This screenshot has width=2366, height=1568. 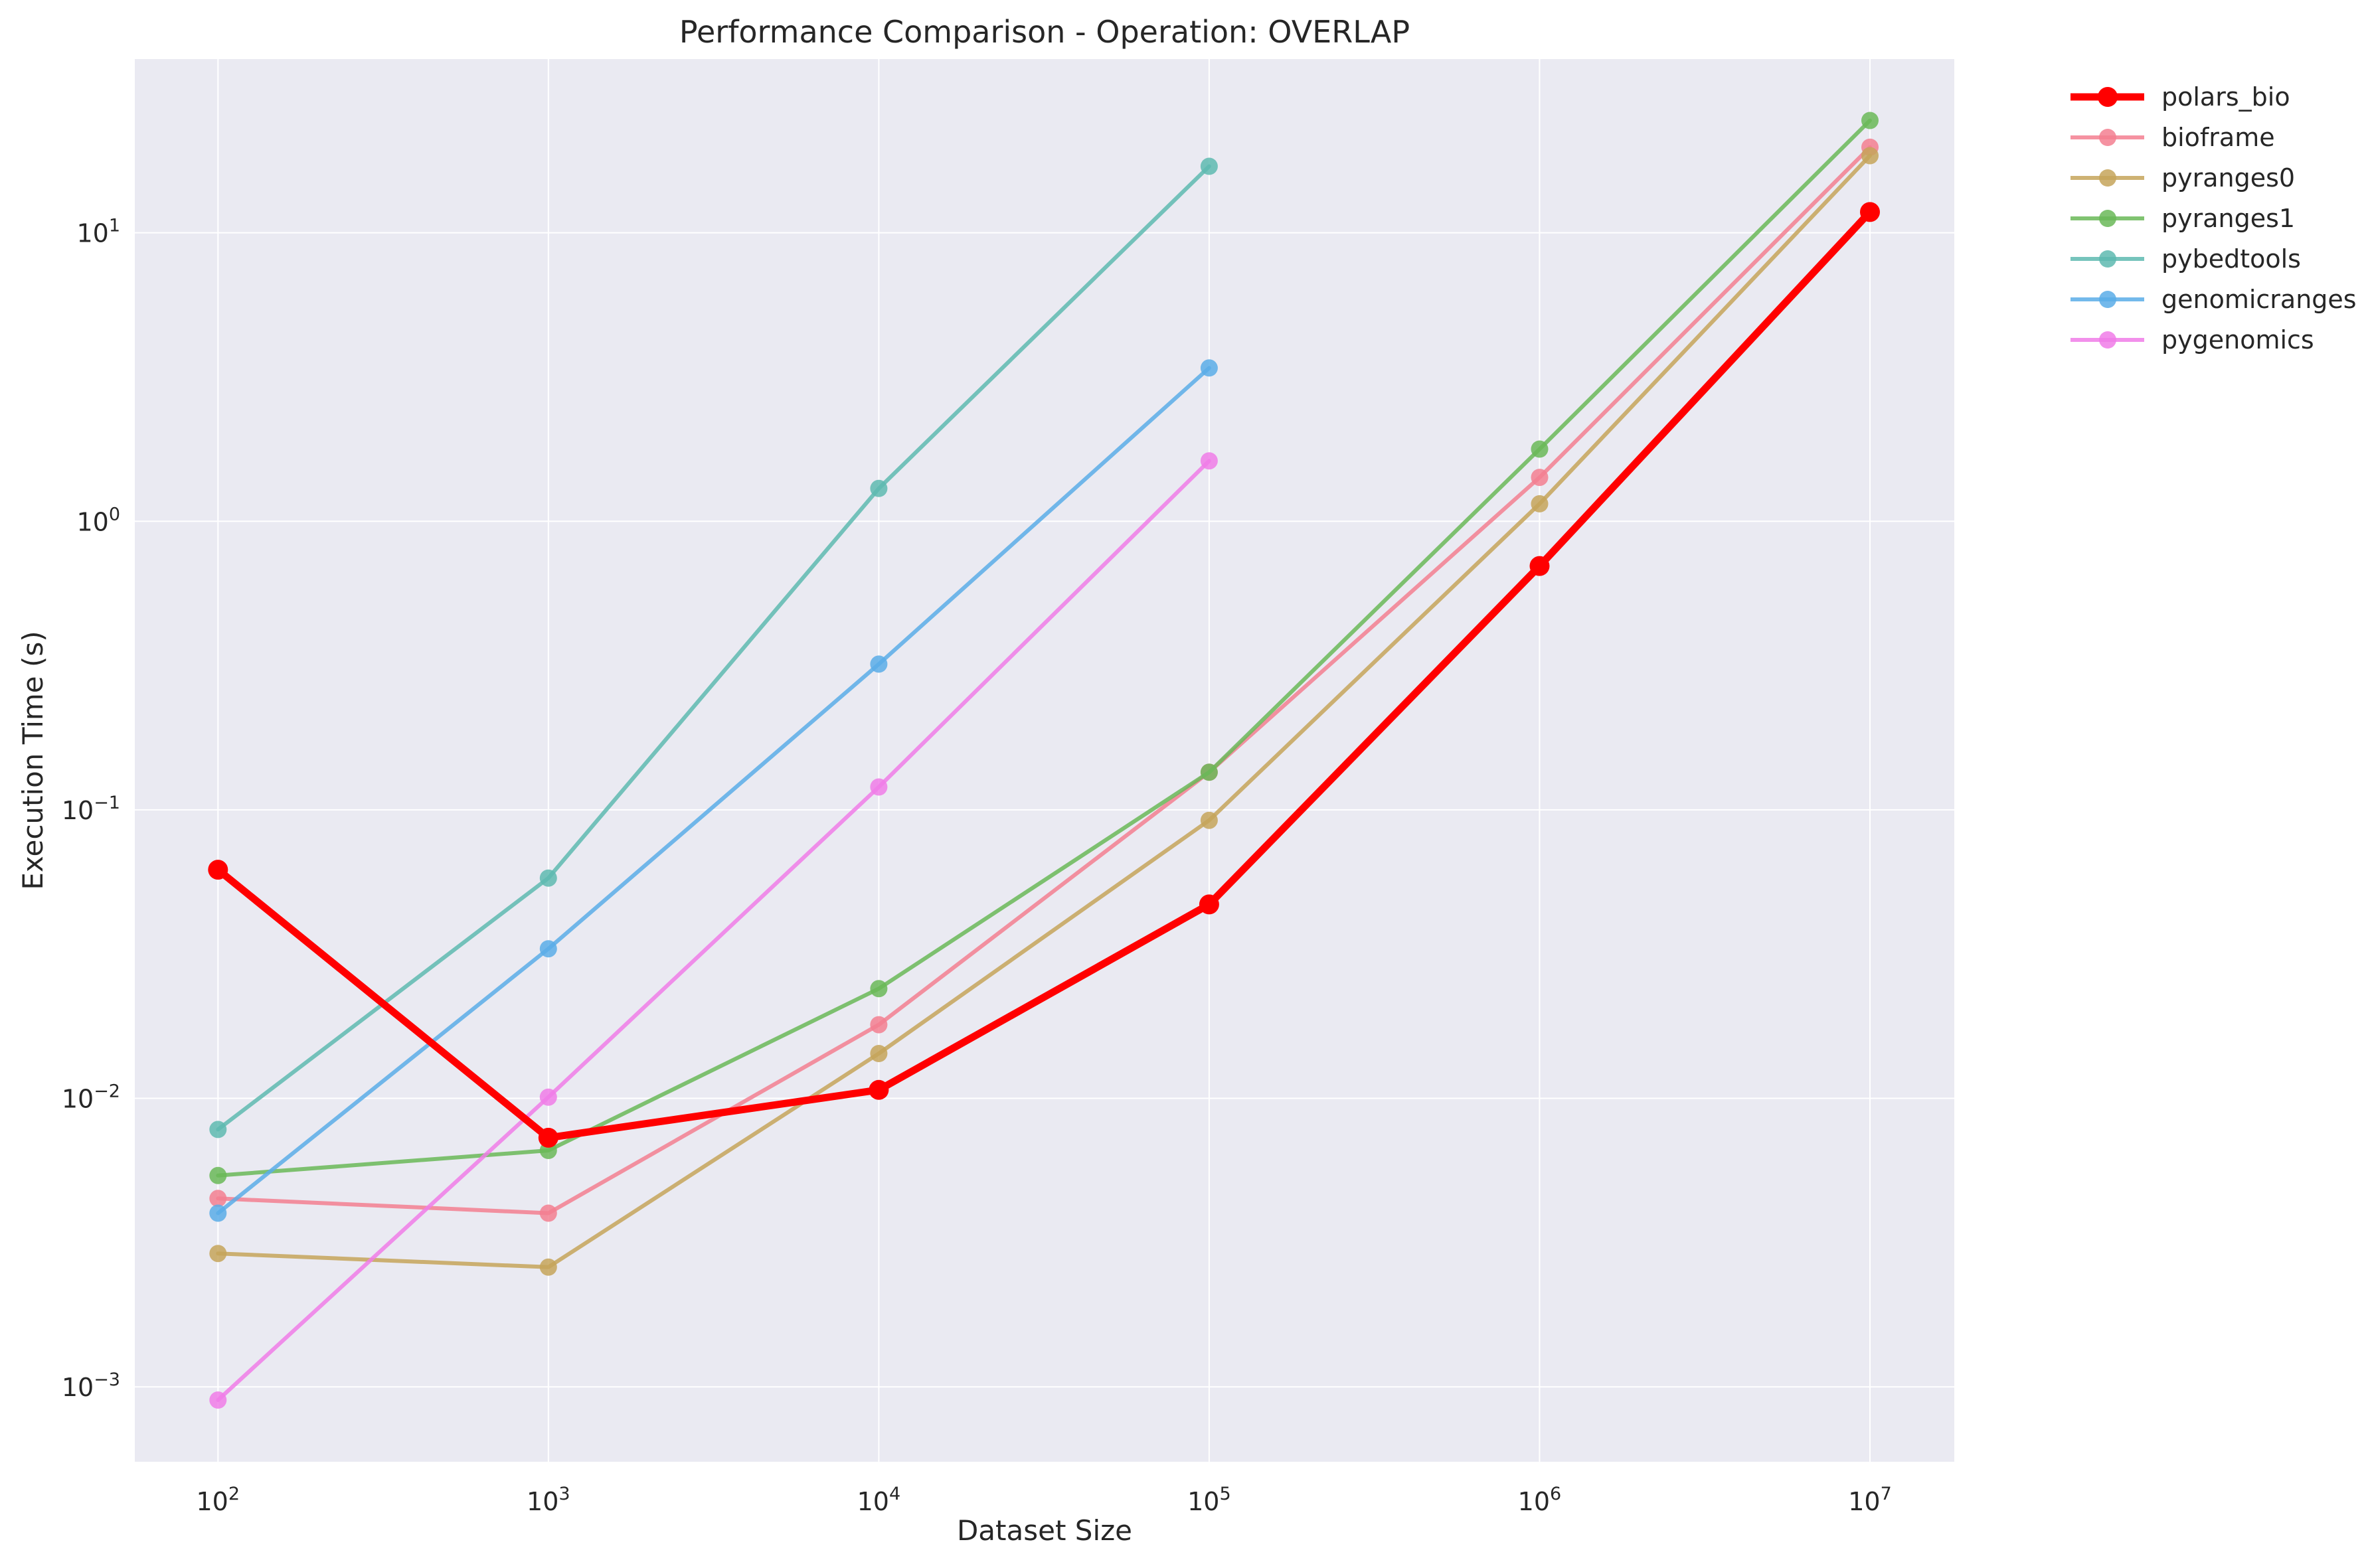 What do you see at coordinates (2228, 178) in the screenshot?
I see `legend-label: pyranges0` at bounding box center [2228, 178].